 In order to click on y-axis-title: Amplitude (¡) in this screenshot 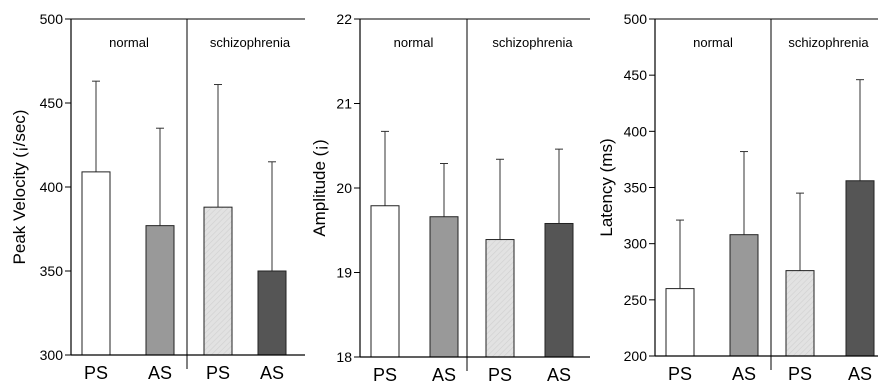, I will do `click(319, 187)`.